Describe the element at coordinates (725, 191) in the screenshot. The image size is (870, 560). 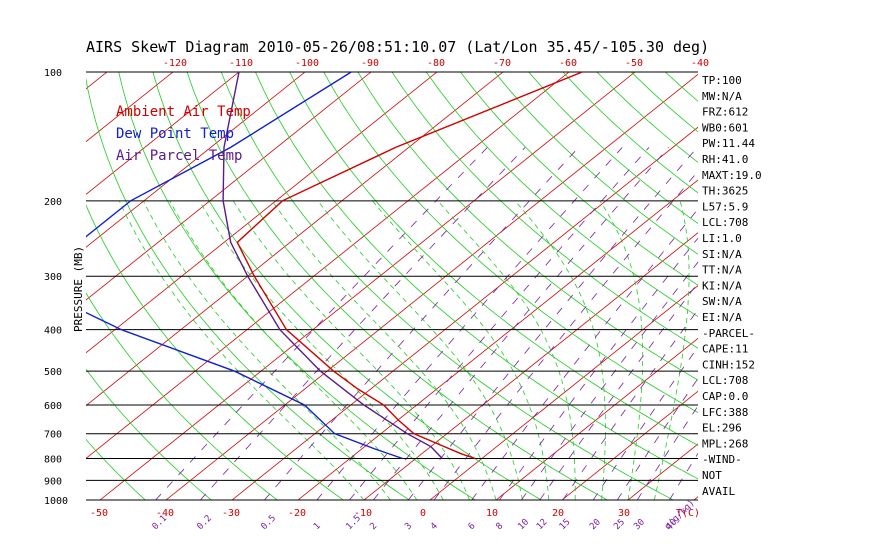
I see `stability-index-item: TH:3625` at that location.